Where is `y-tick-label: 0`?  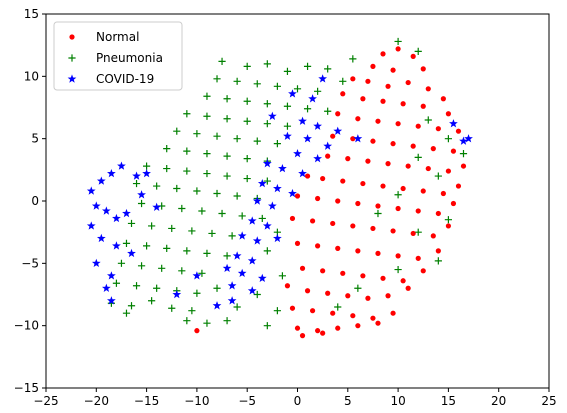 y-tick-label: 0 is located at coordinates (35, 201).